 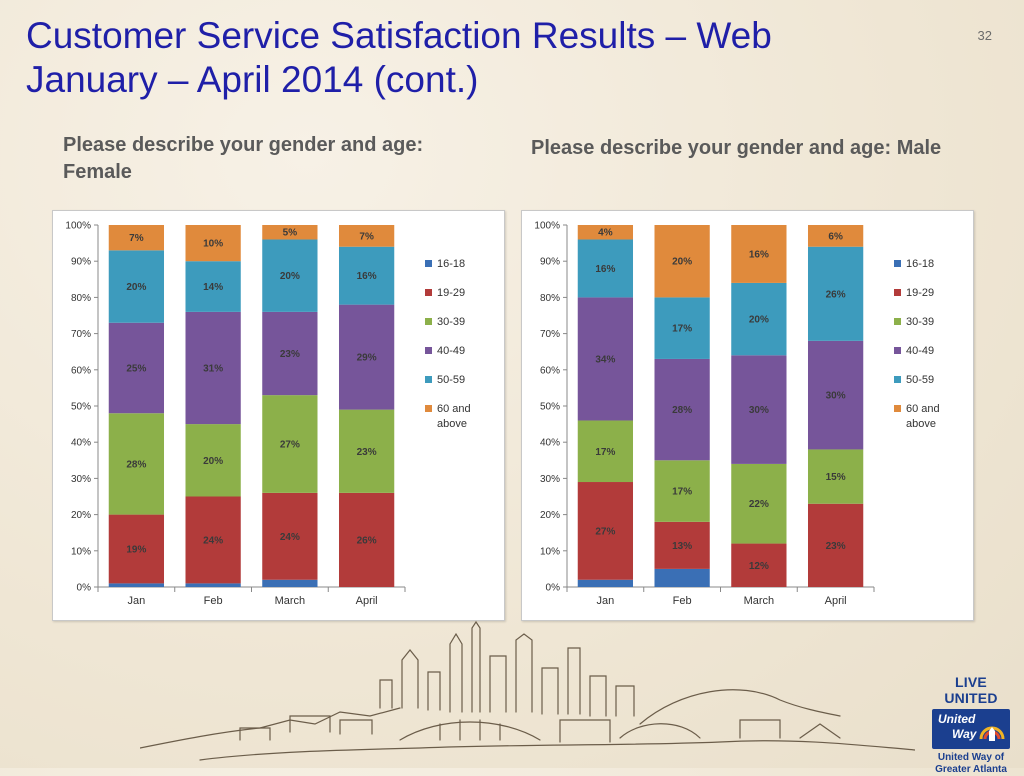 I want to click on data-label: 7%, so click(x=366, y=236).